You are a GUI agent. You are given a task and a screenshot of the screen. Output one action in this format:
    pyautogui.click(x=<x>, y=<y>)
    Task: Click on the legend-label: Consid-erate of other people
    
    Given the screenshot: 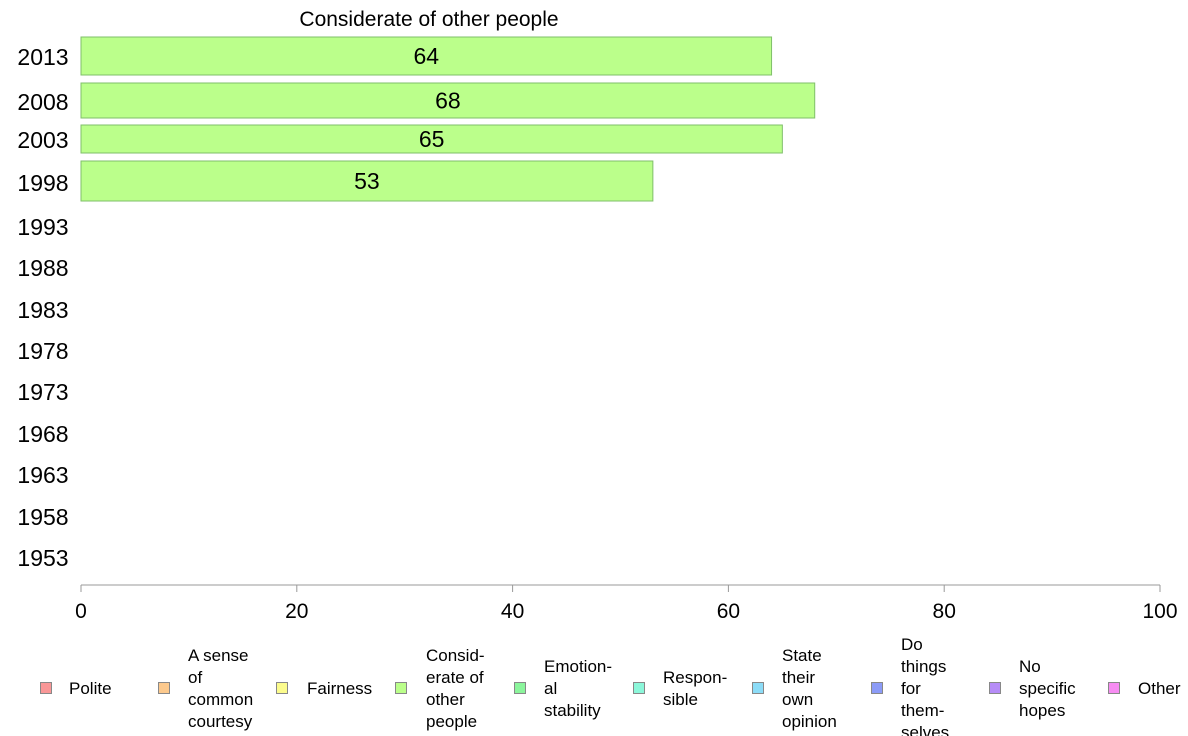 What is the action you would take?
    pyautogui.click(x=455, y=688)
    